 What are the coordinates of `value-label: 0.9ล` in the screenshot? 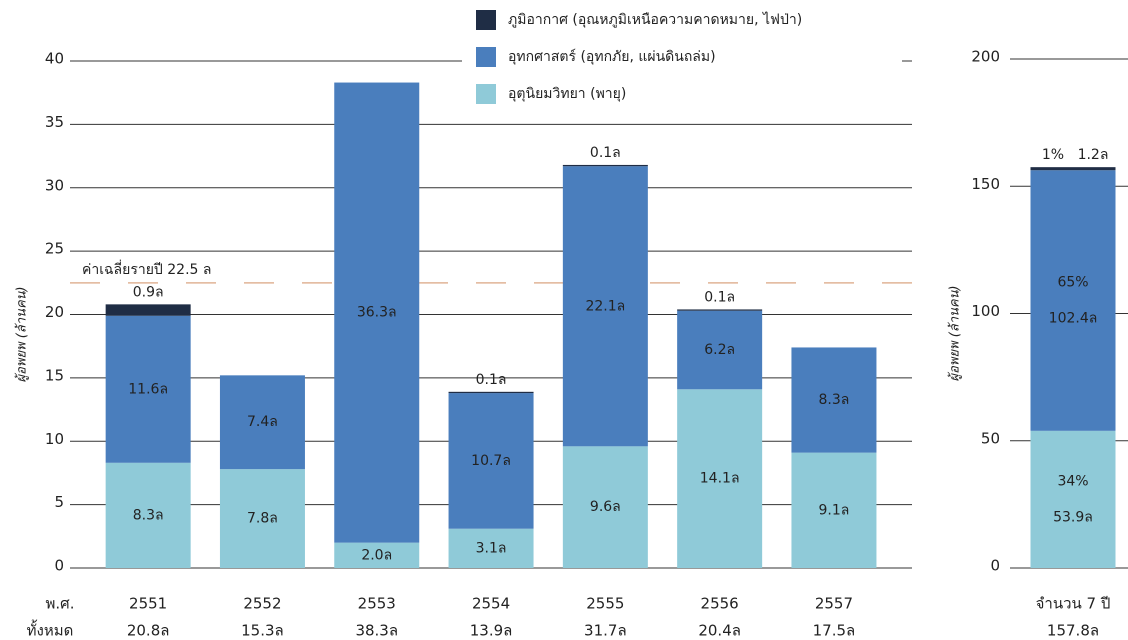 It's located at (148, 292).